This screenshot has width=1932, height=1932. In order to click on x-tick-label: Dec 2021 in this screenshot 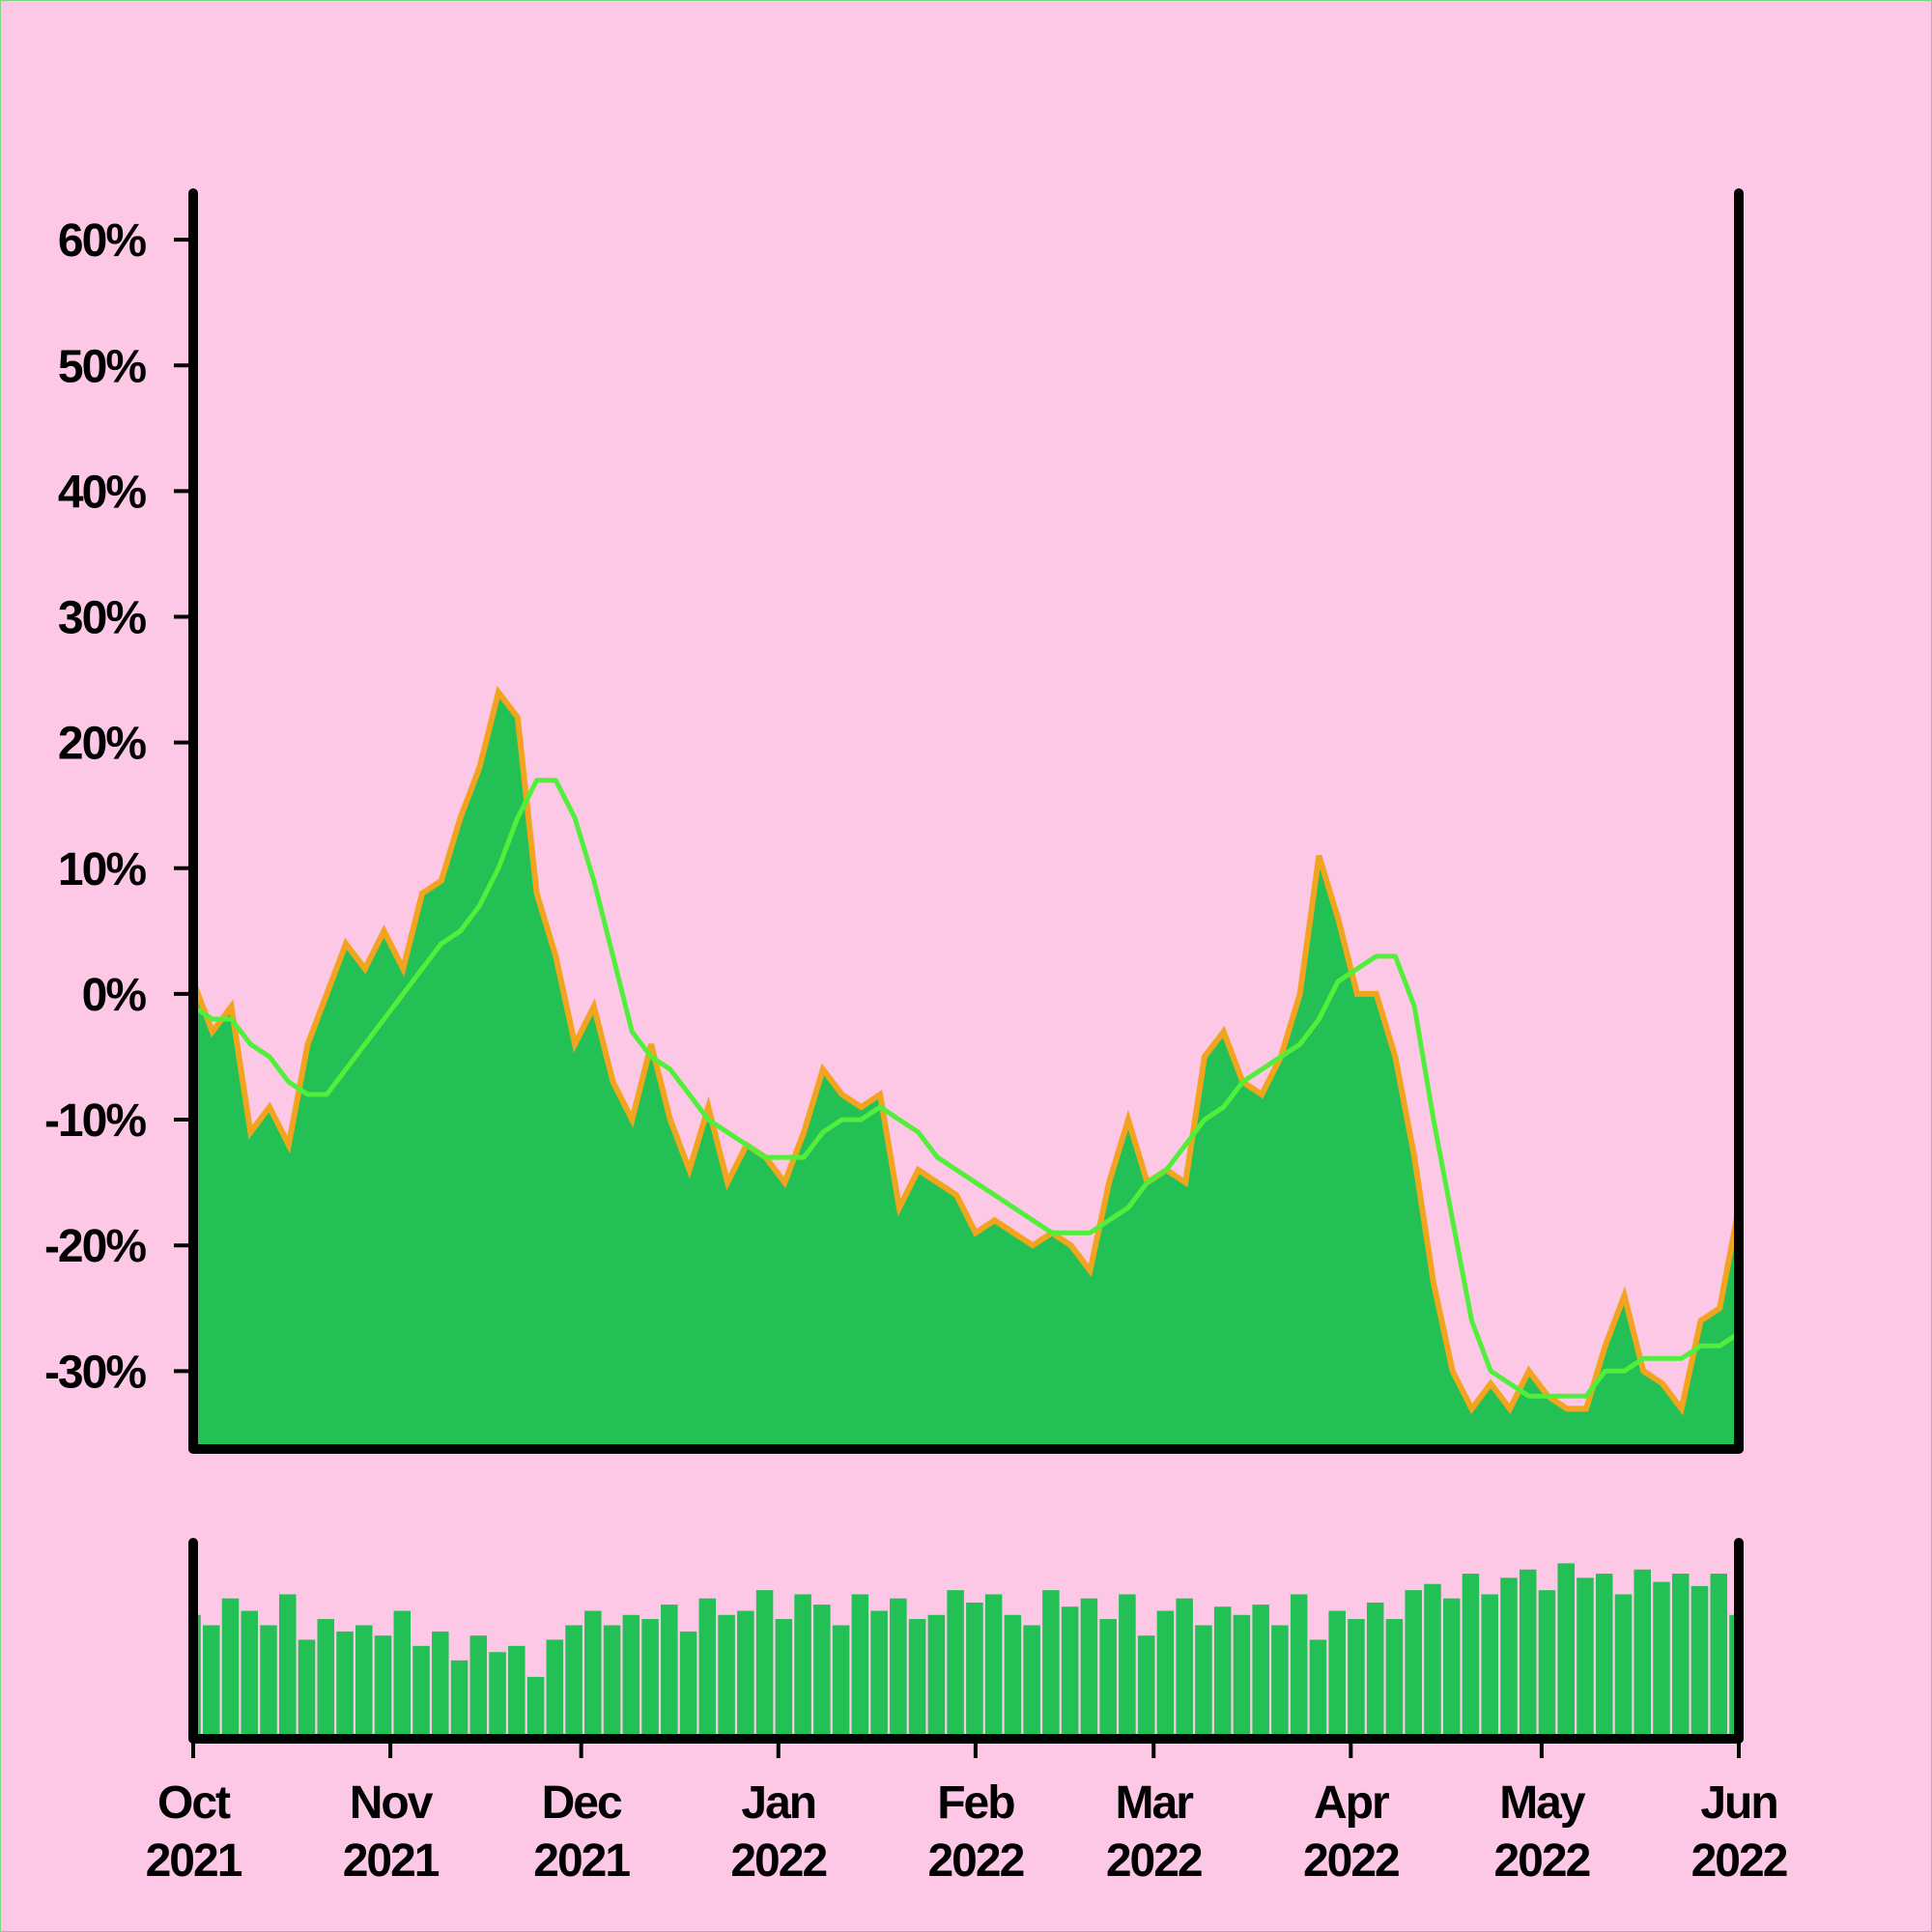, I will do `click(581, 1832)`.